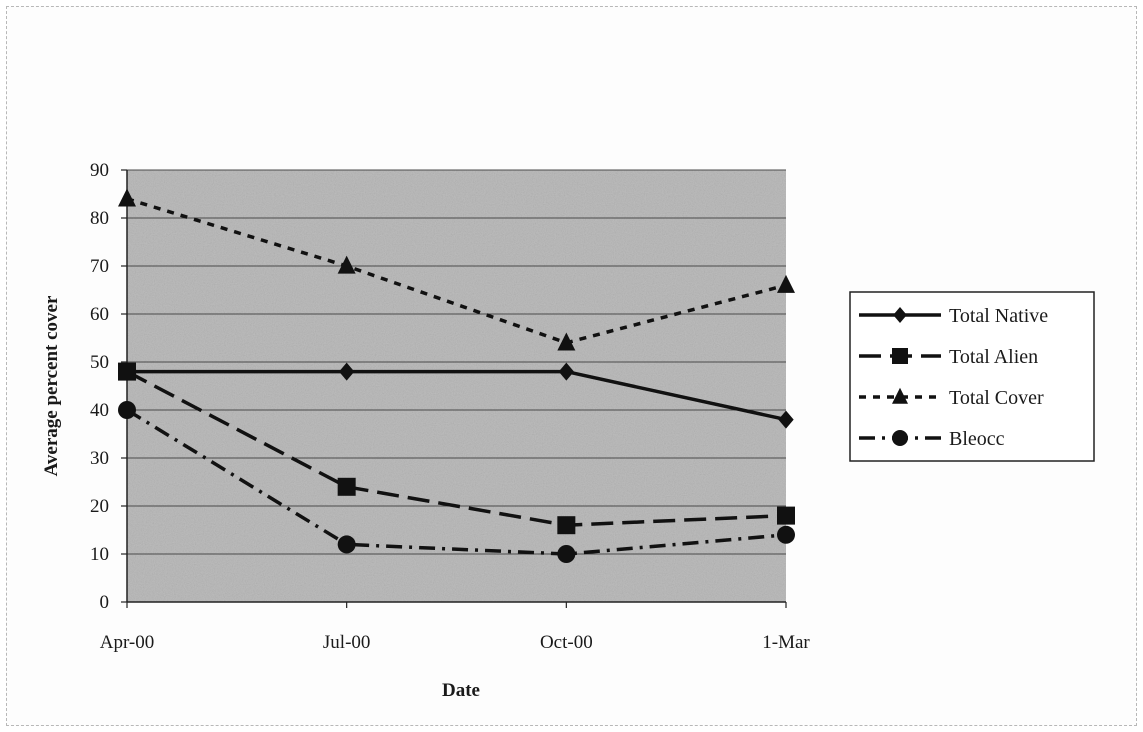  Describe the element at coordinates (566, 642) in the screenshot. I see `x-tick-label: Oct-00` at that location.